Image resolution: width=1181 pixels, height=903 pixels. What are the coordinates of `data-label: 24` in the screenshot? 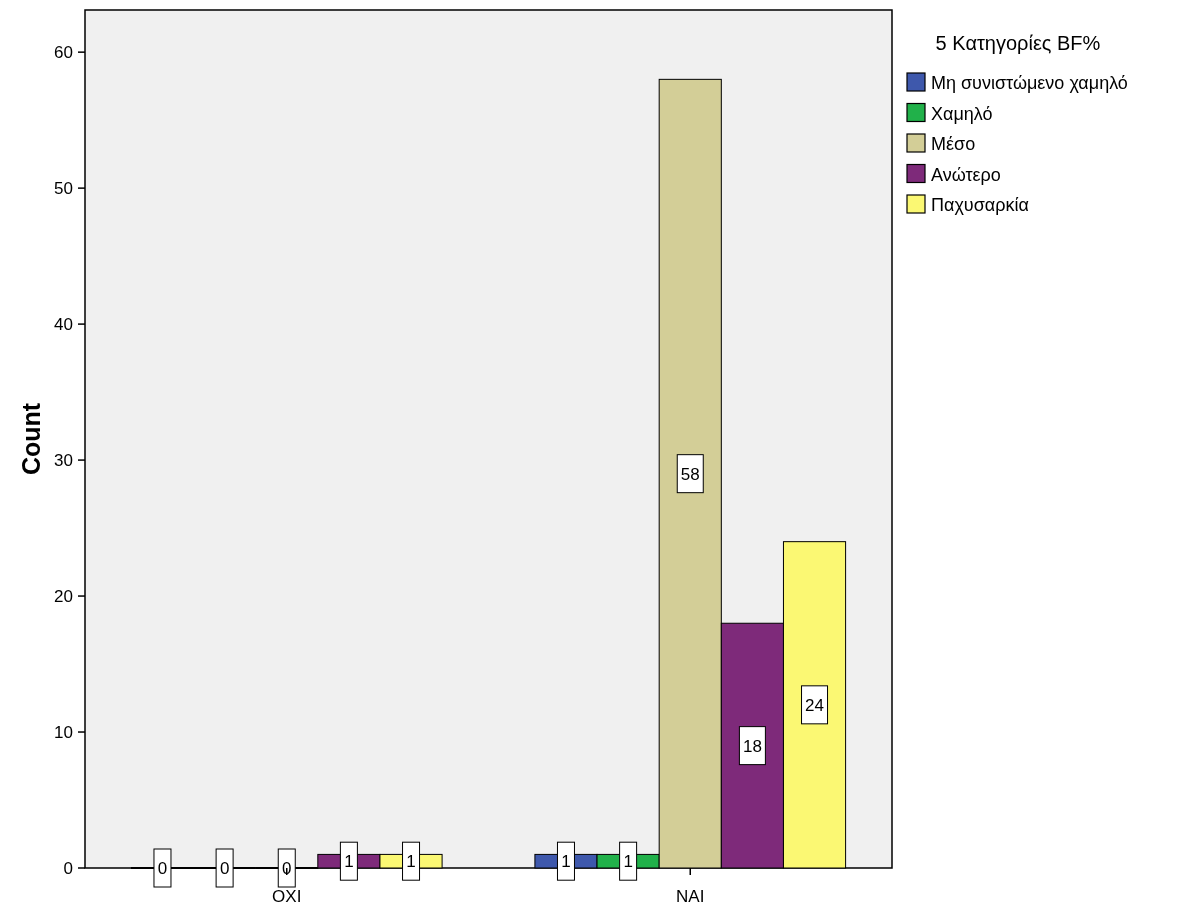 It's located at (814, 705).